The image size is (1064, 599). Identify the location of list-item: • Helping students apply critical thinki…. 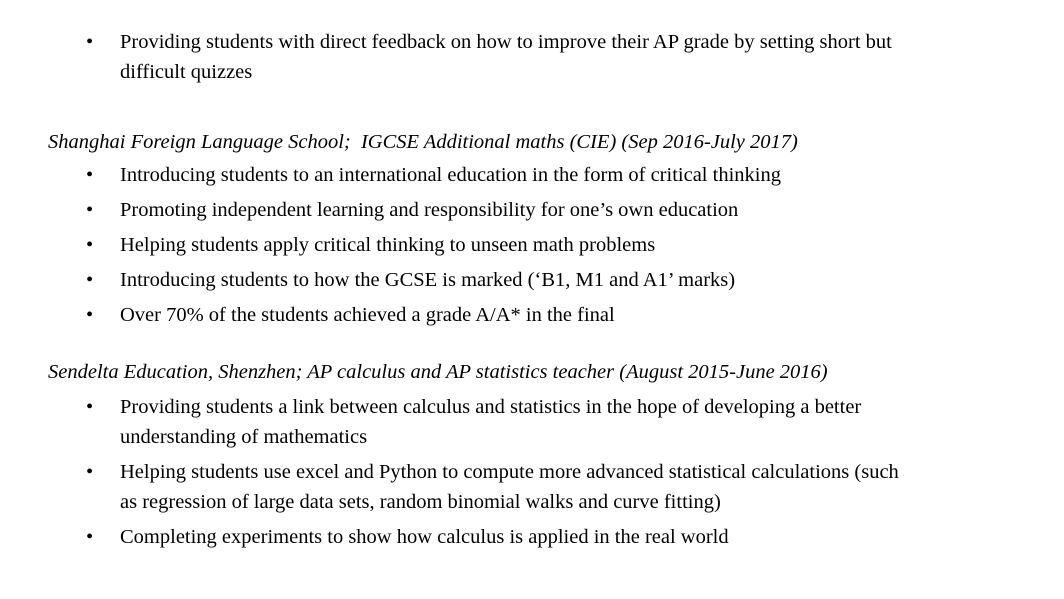
(565, 245).